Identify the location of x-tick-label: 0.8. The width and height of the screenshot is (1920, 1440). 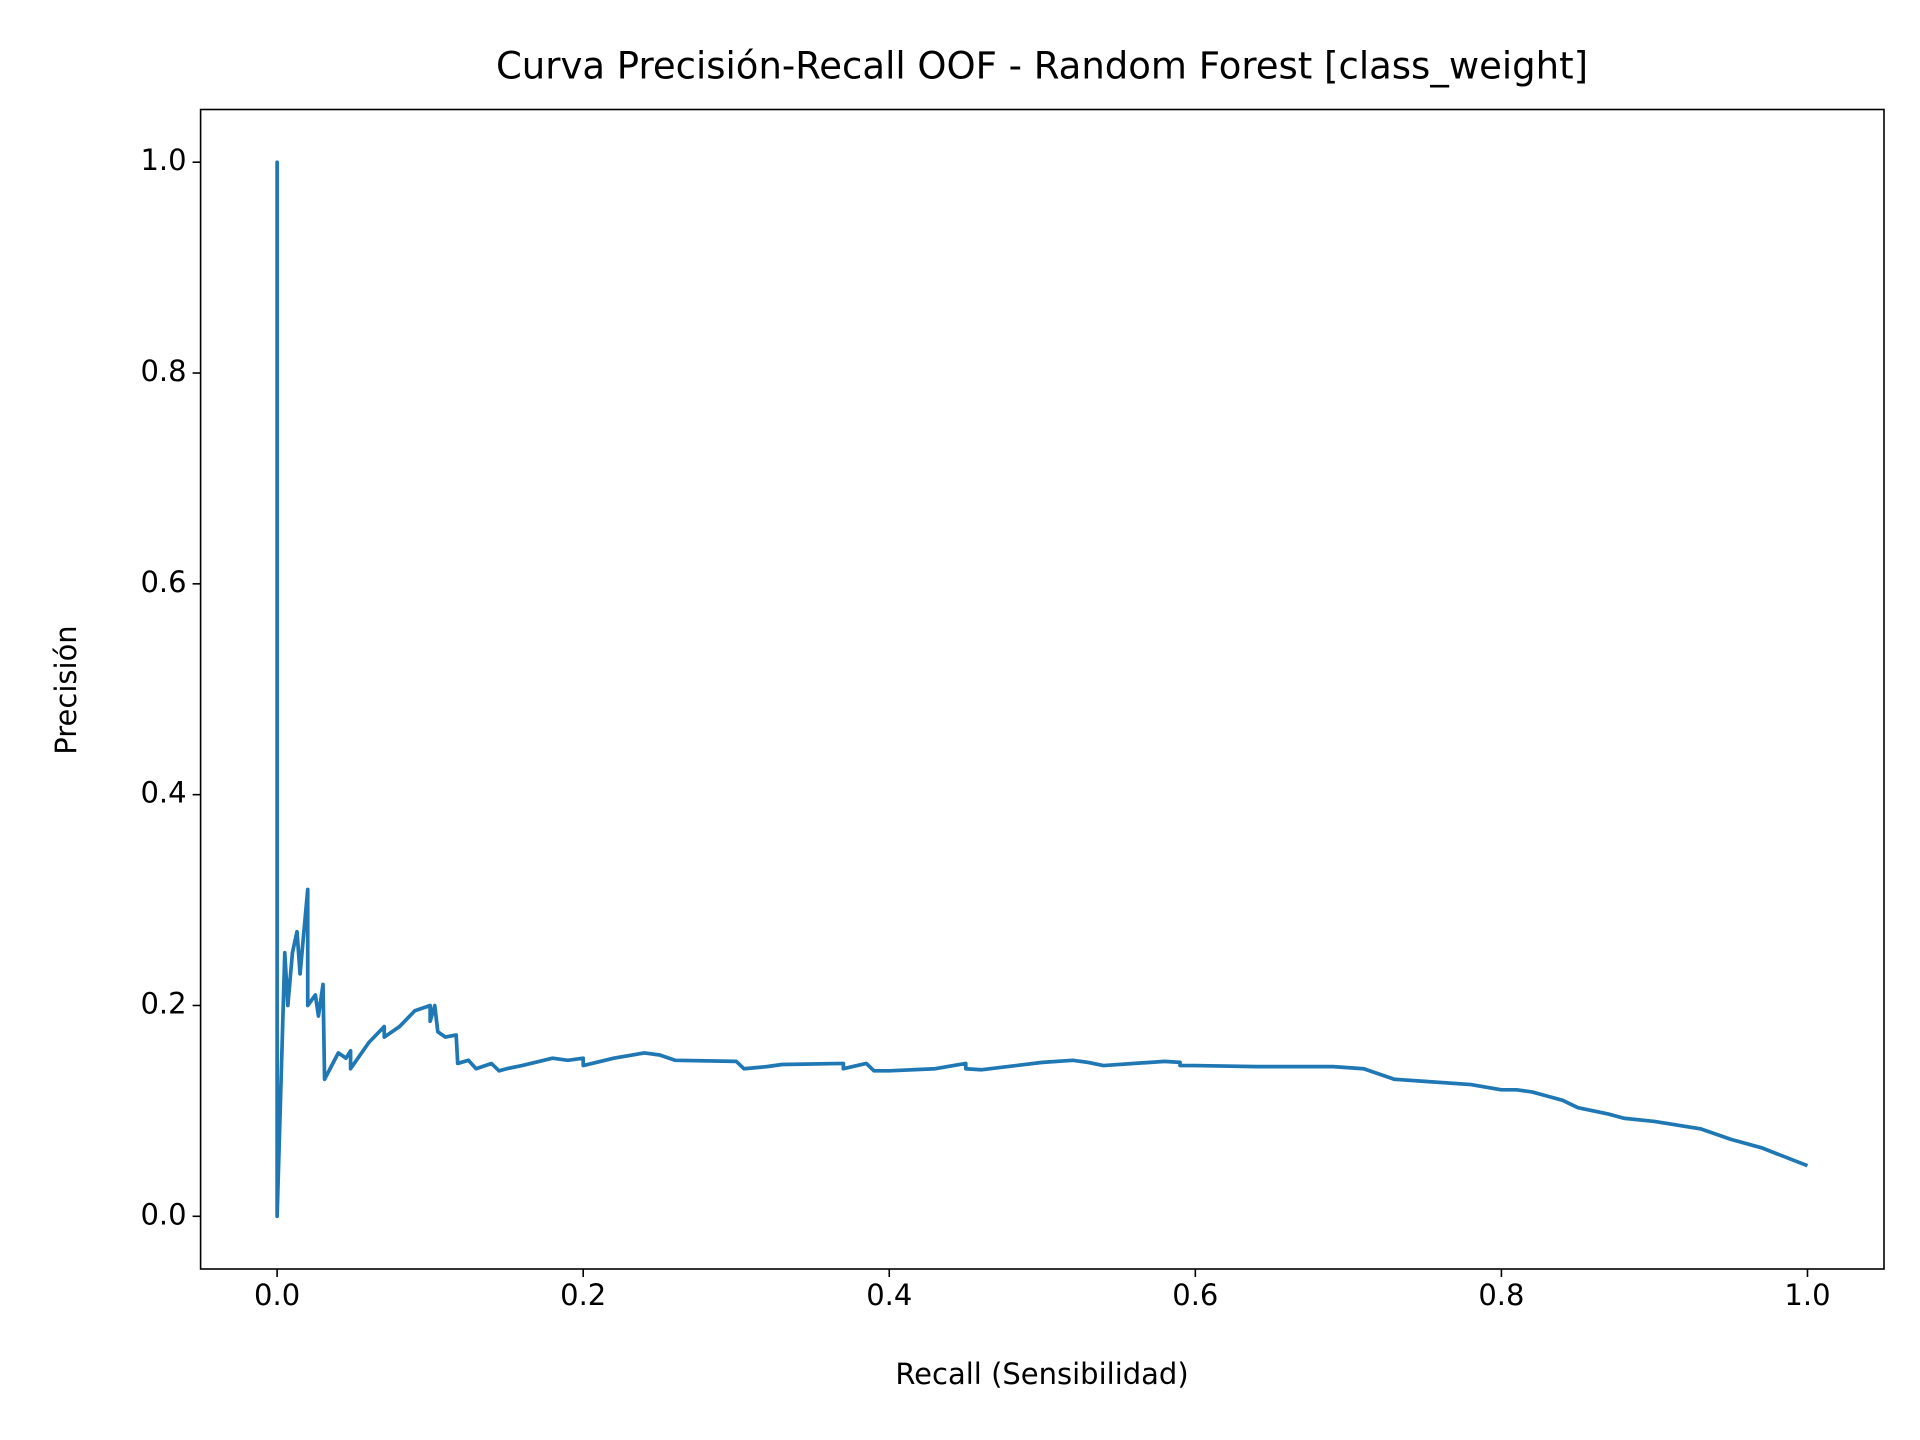
(1501, 1295).